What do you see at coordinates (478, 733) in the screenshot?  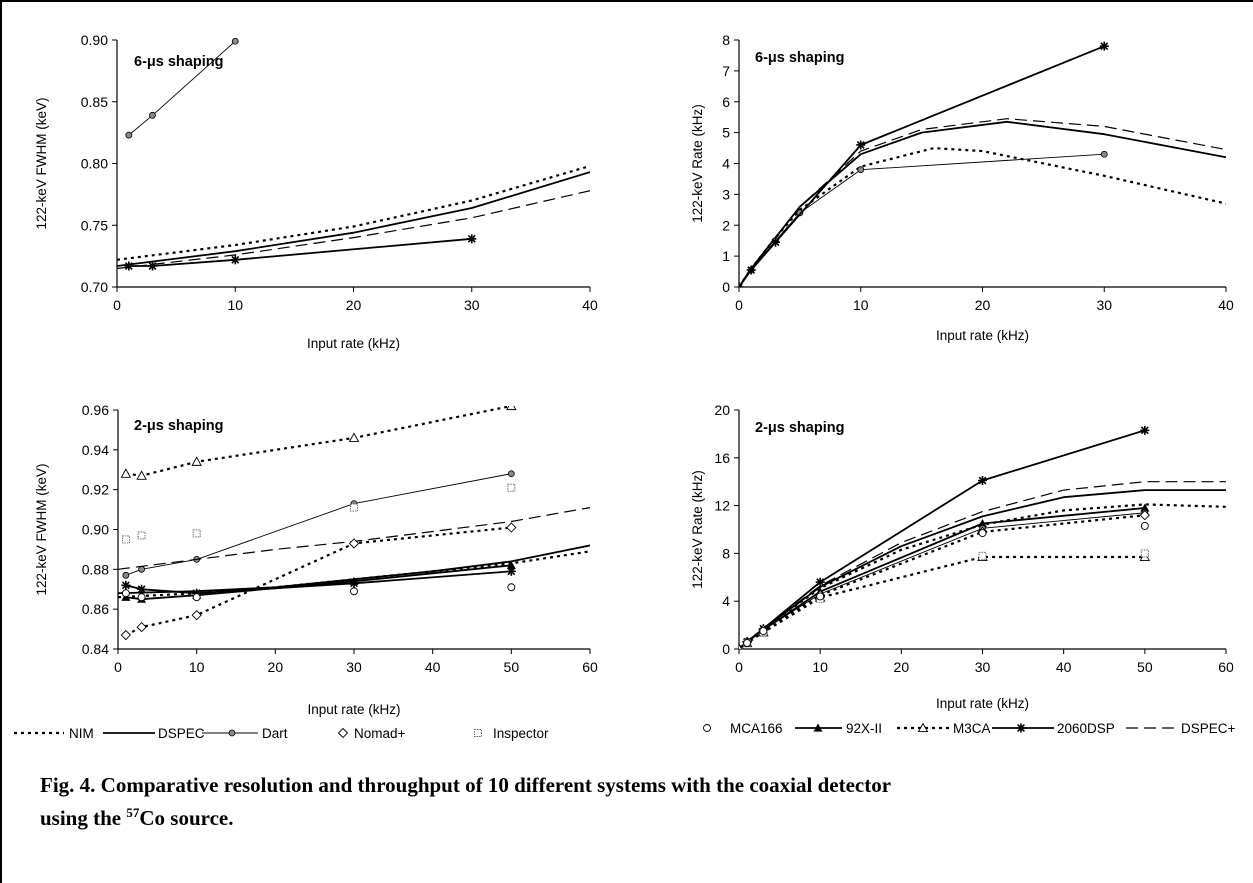 I see `legend-marker-square` at bounding box center [478, 733].